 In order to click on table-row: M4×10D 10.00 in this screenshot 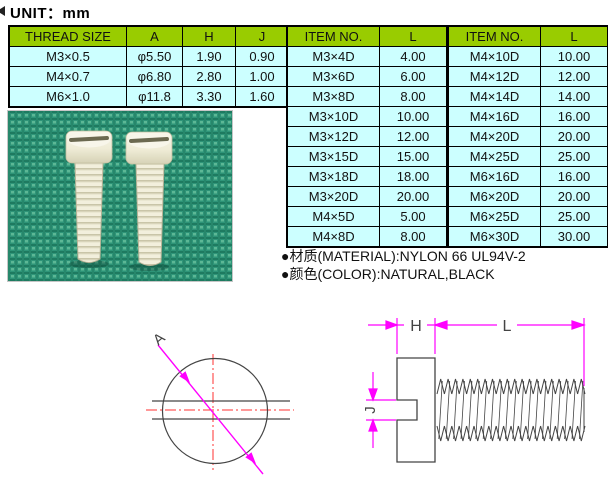, I will do `click(527, 56)`.